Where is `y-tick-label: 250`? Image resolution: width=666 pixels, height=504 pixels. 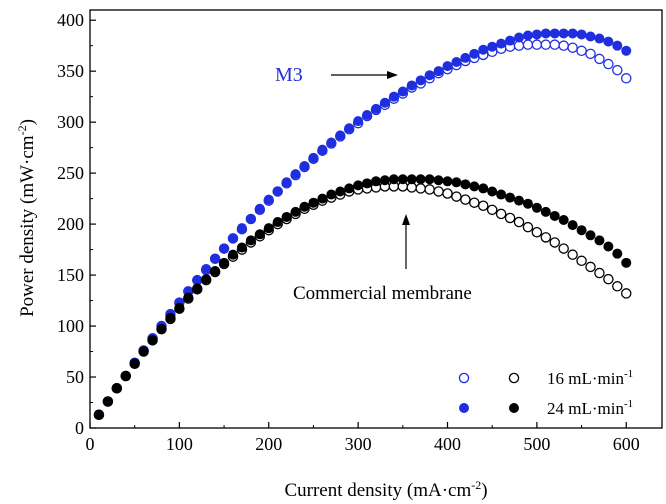
y-tick-label: 250 is located at coordinates (70, 173).